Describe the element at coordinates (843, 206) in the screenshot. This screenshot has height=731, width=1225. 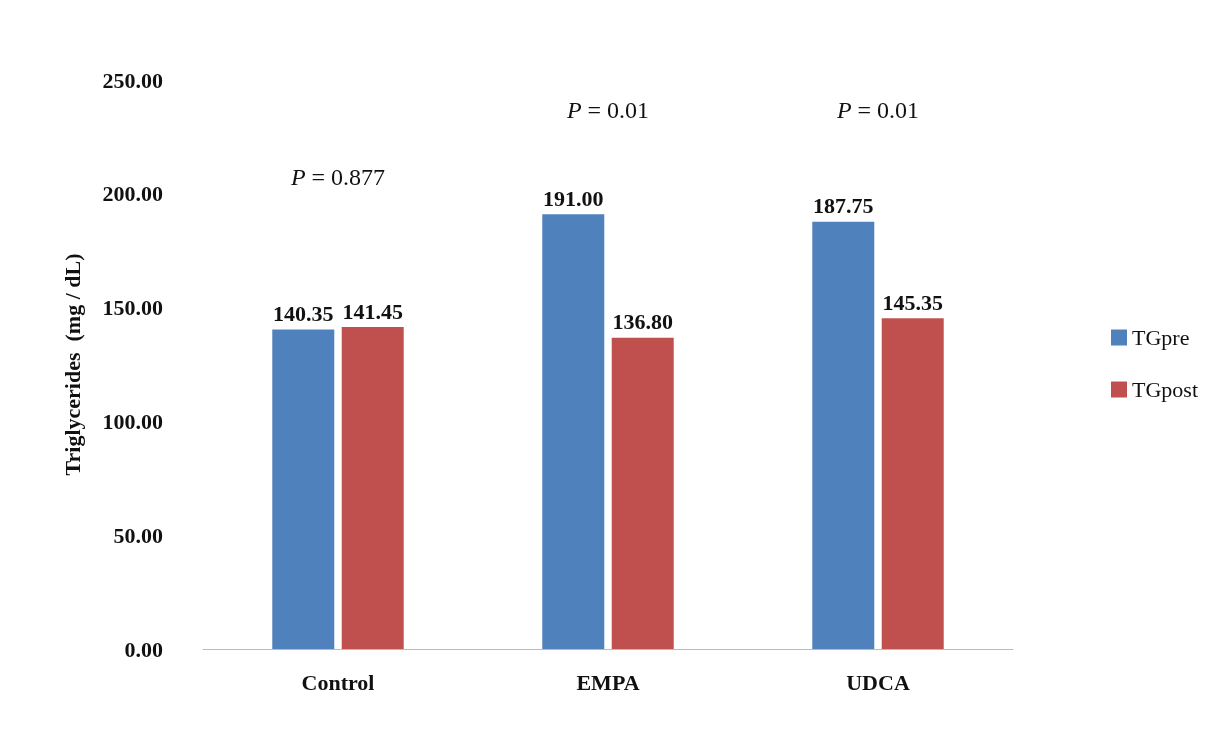
I see `data-label: 187.75` at that location.